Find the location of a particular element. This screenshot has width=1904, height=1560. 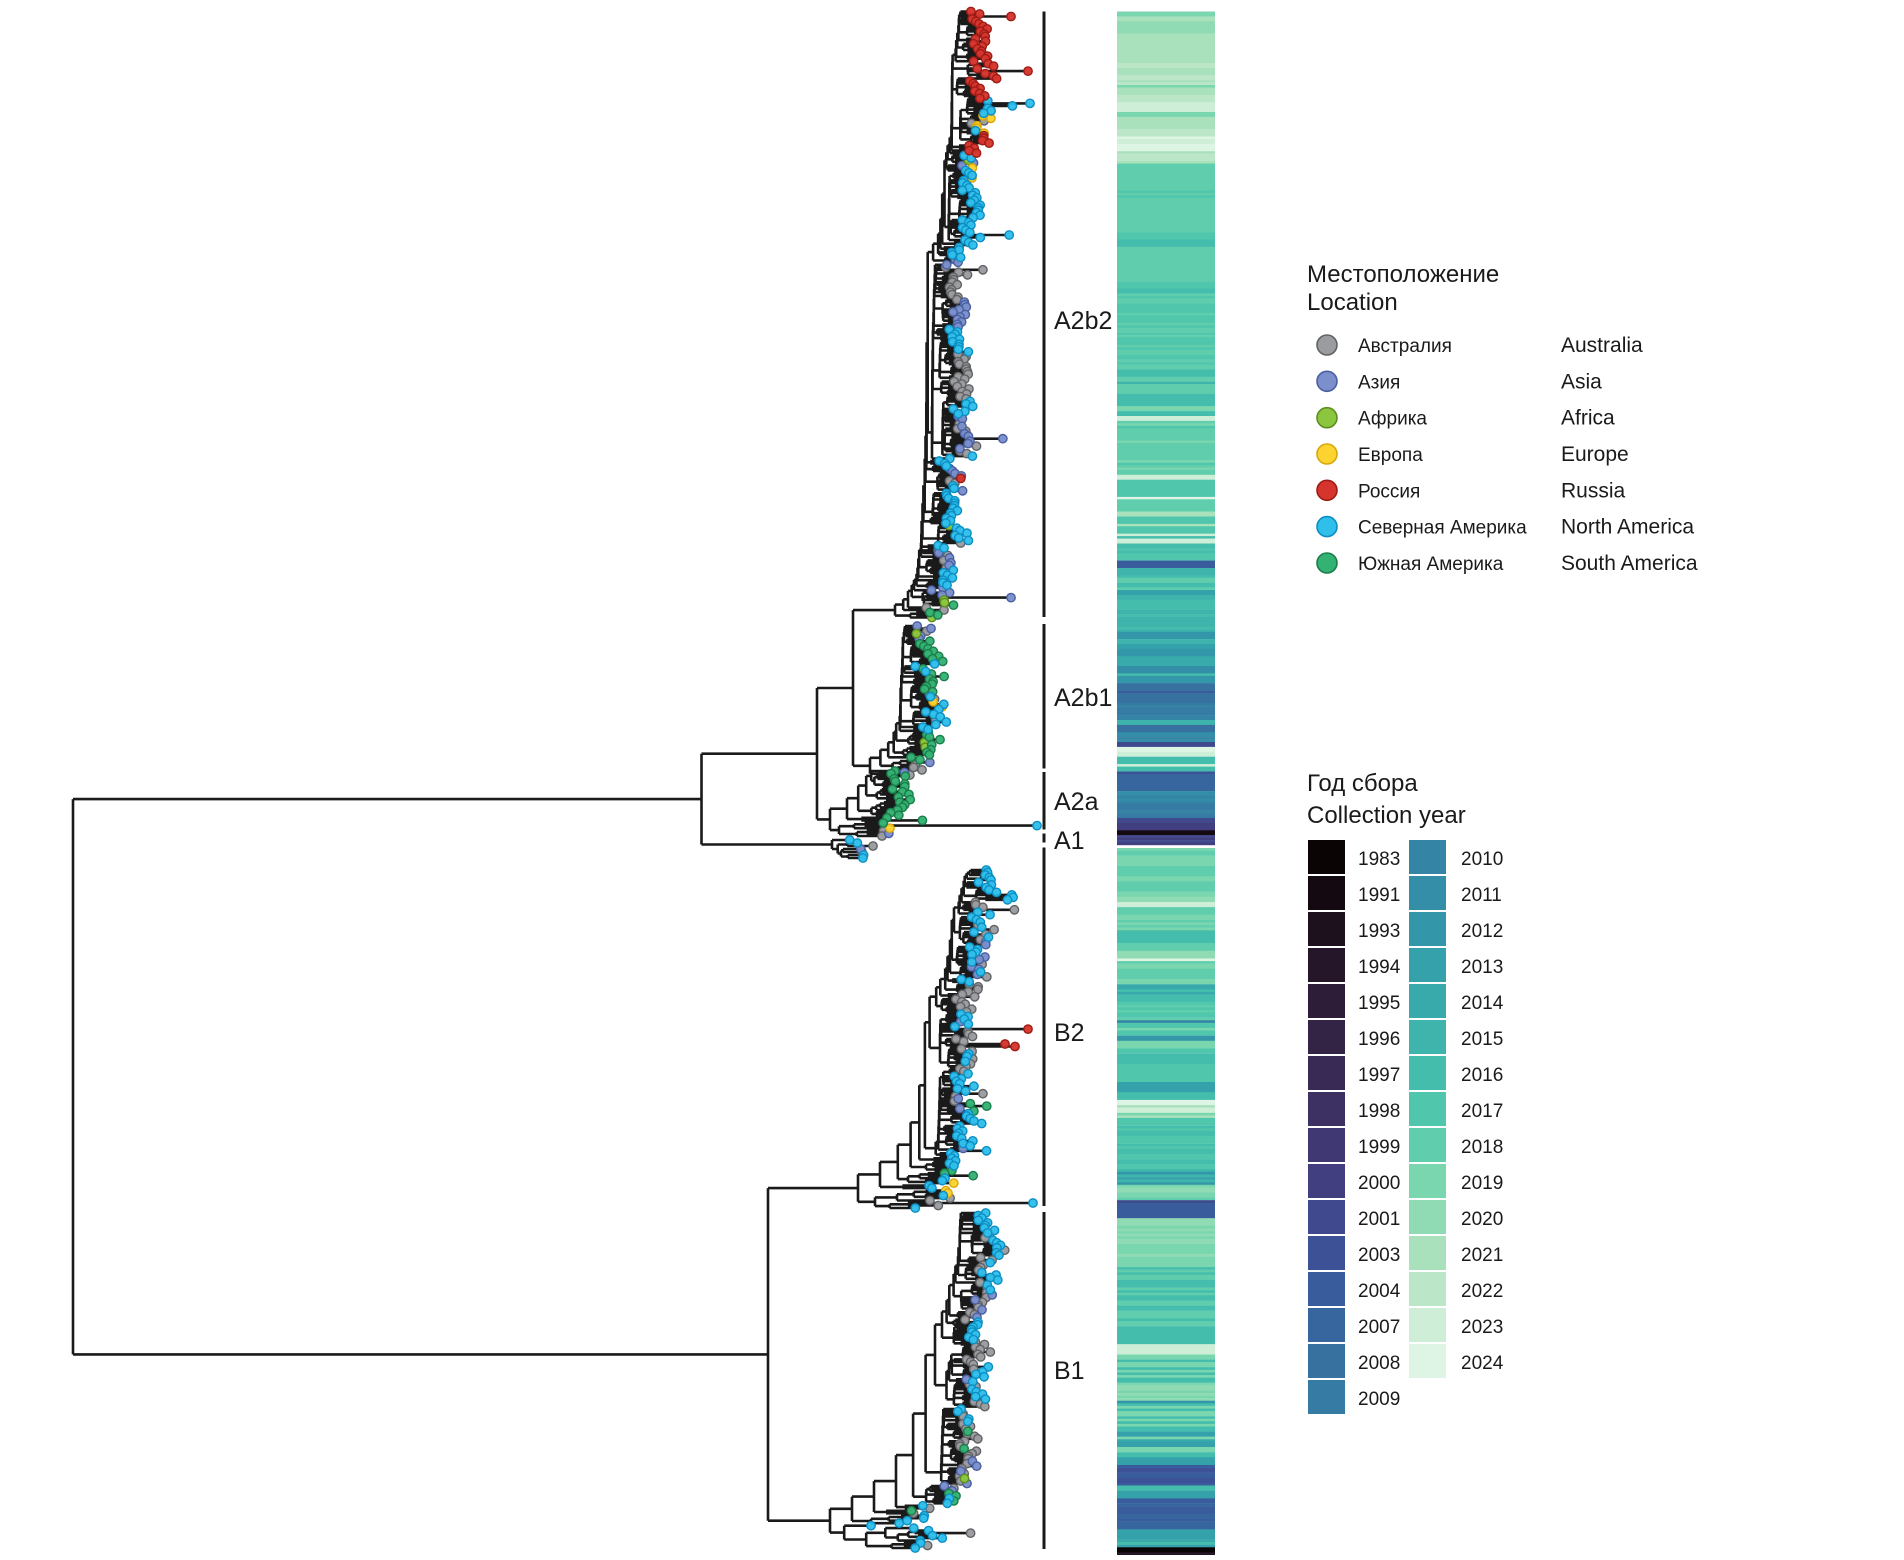

svg-text: 1983 is located at coordinates (1379, 859).